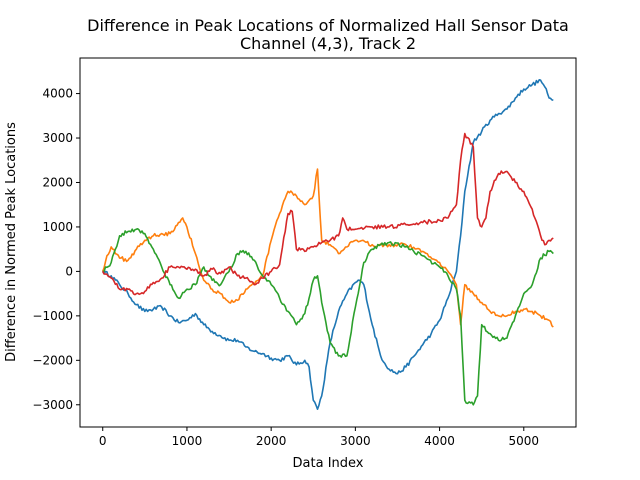 This screenshot has height=480, width=640. I want to click on x-tick-label: 0, so click(103, 441).